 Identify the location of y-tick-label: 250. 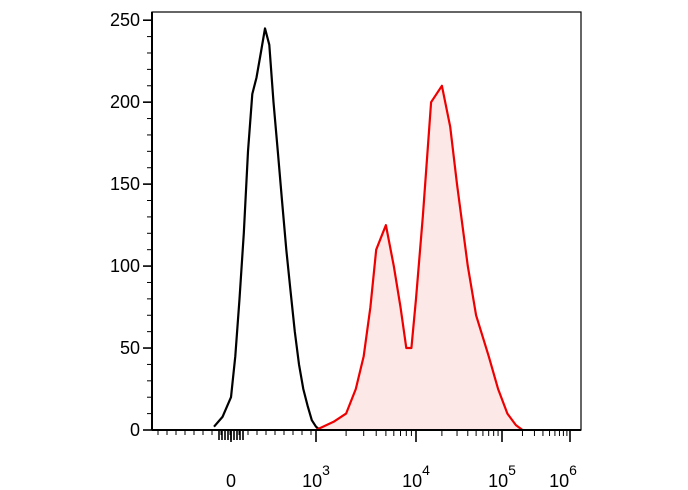
(125, 20).